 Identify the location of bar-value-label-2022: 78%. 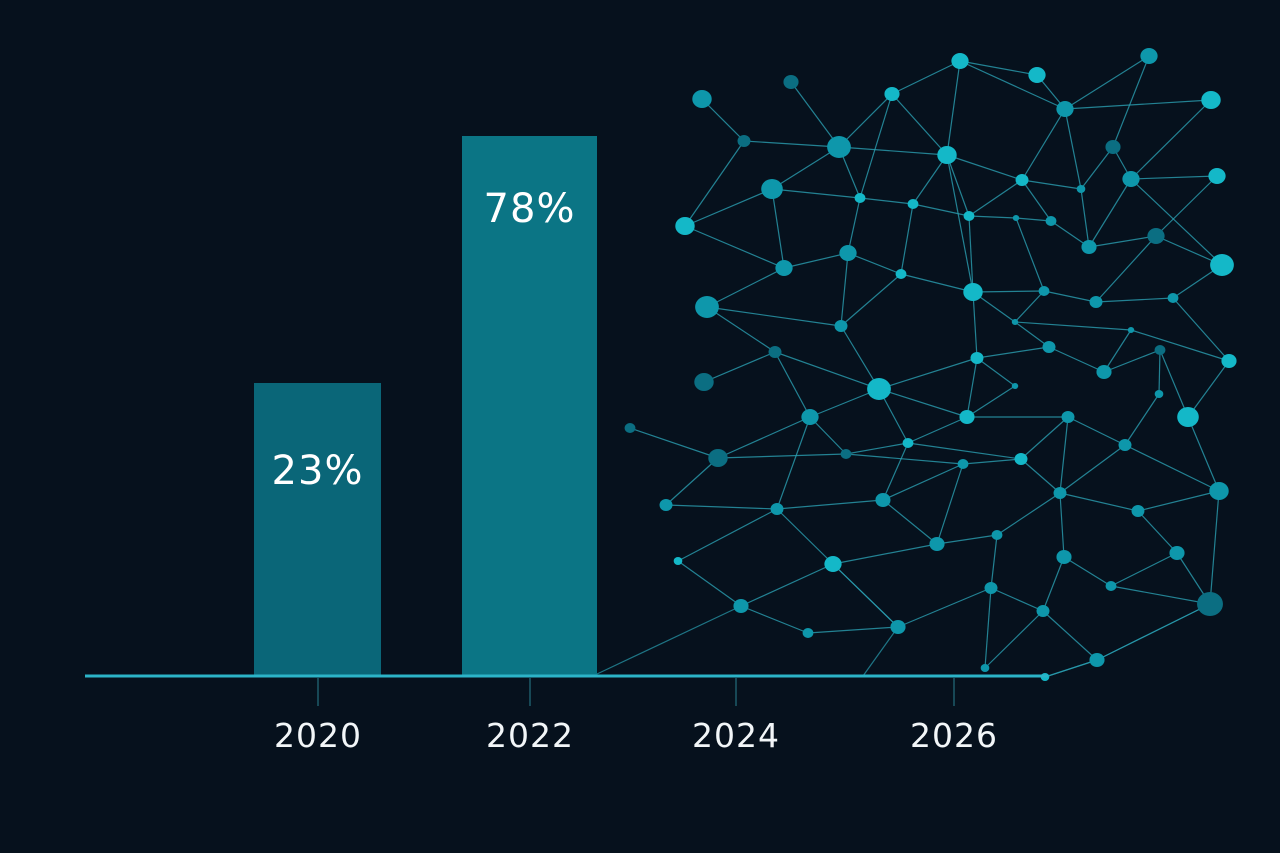
(529, 209).